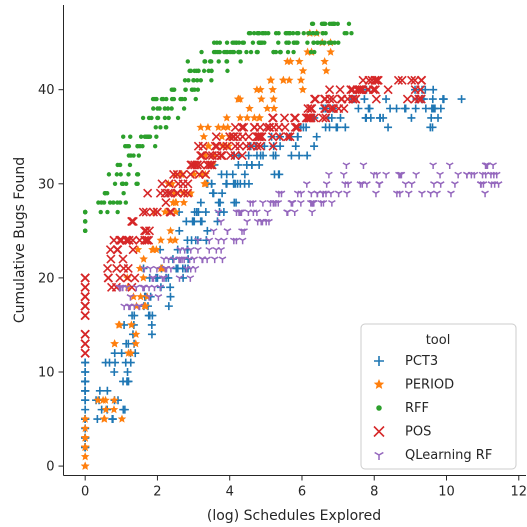 The height and width of the screenshot is (527, 527). What do you see at coordinates (157, 492) in the screenshot?
I see `x-tick-label: 2` at bounding box center [157, 492].